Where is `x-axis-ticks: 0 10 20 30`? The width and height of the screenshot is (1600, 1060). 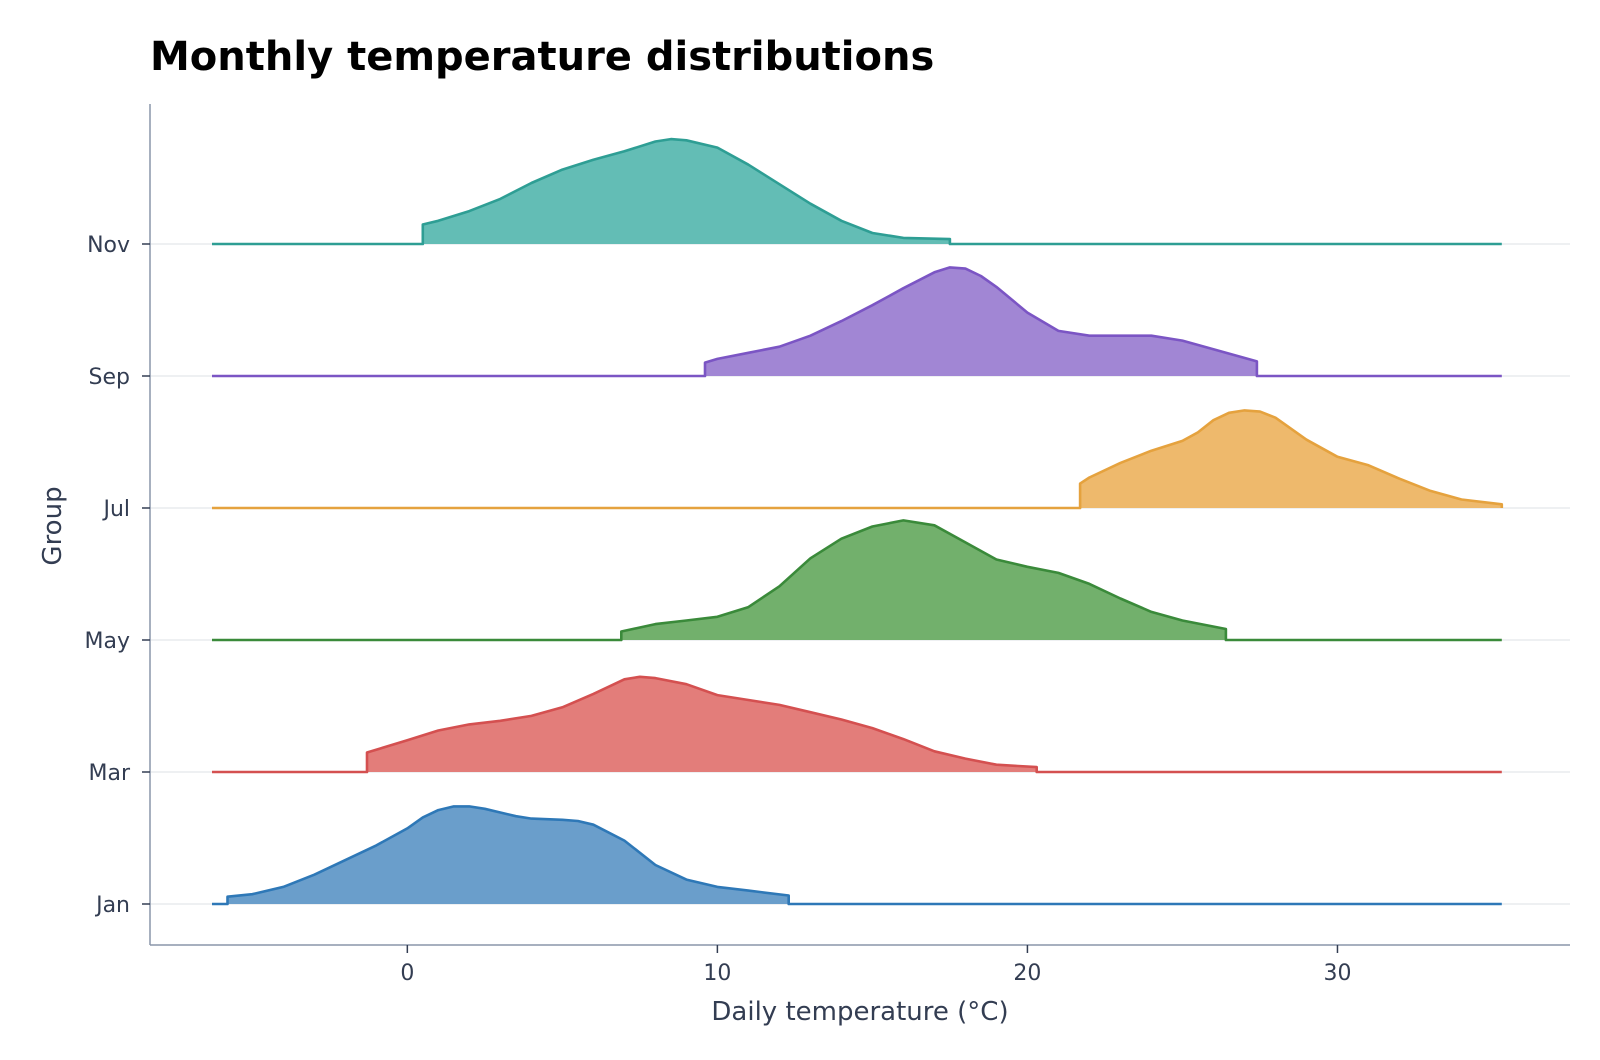 x-axis-ticks: 0 10 20 30 is located at coordinates (875, 965).